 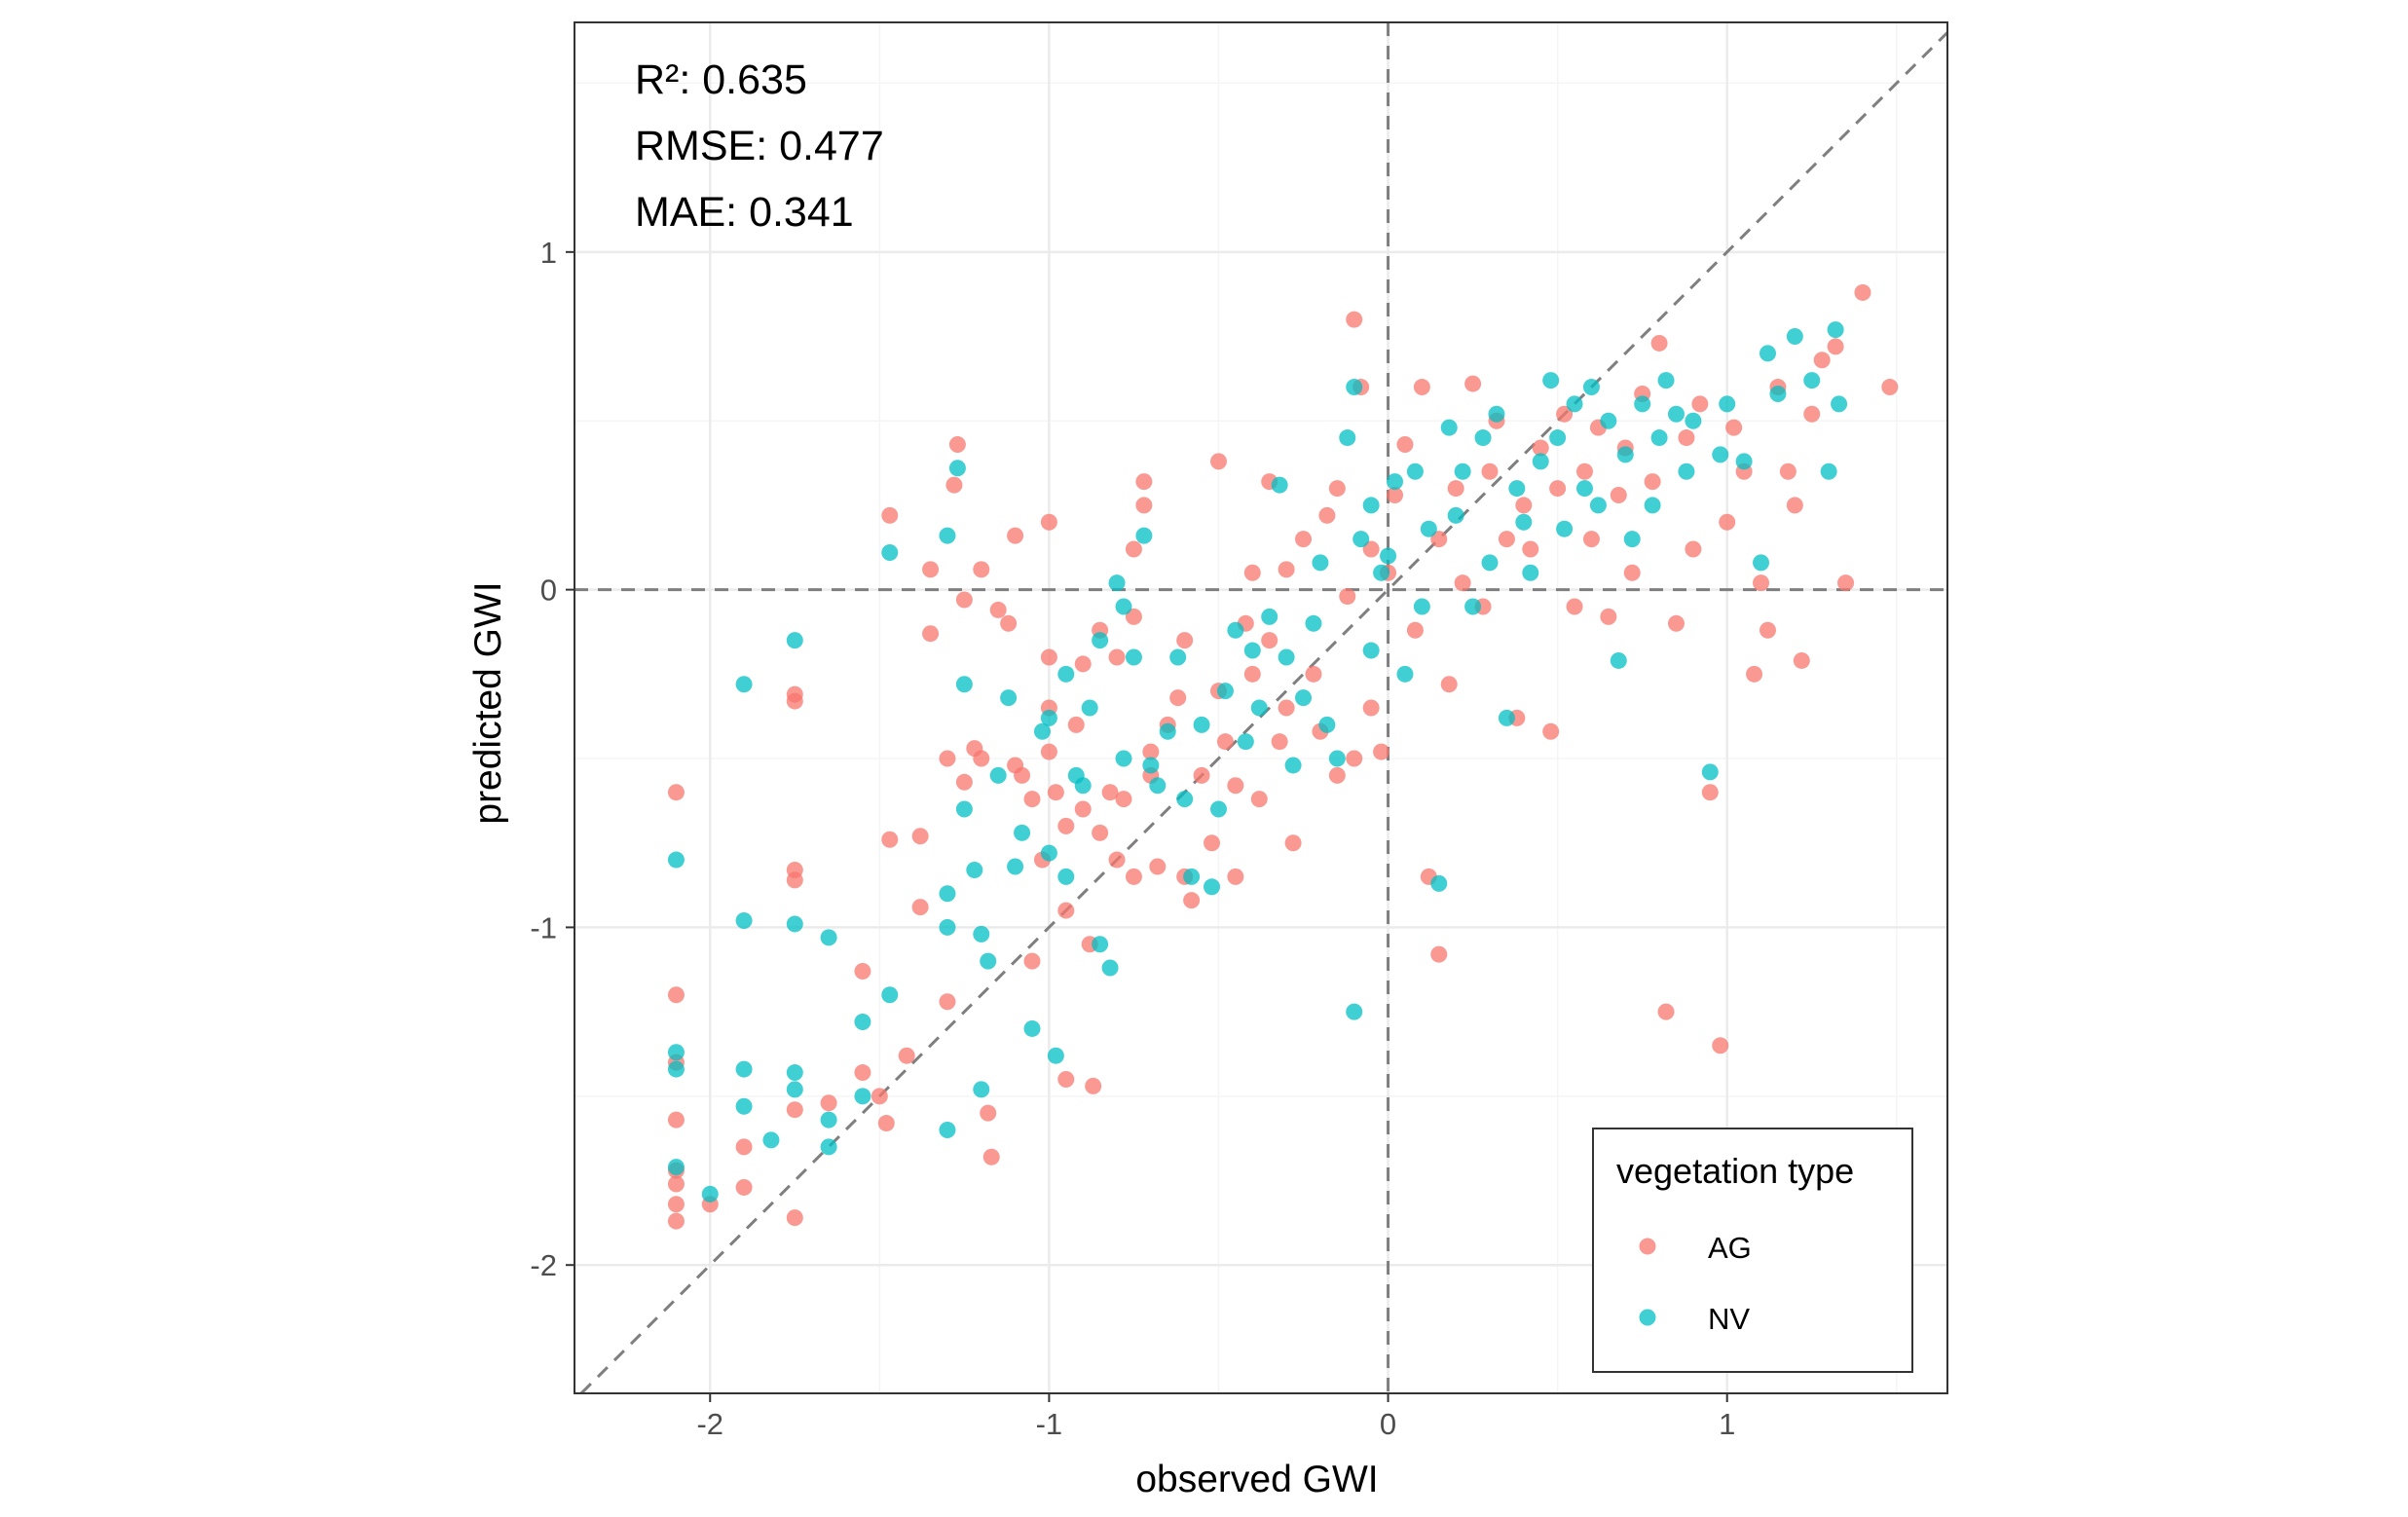 I want to click on mae-annotation: MAE: 0.341, so click(x=744, y=212).